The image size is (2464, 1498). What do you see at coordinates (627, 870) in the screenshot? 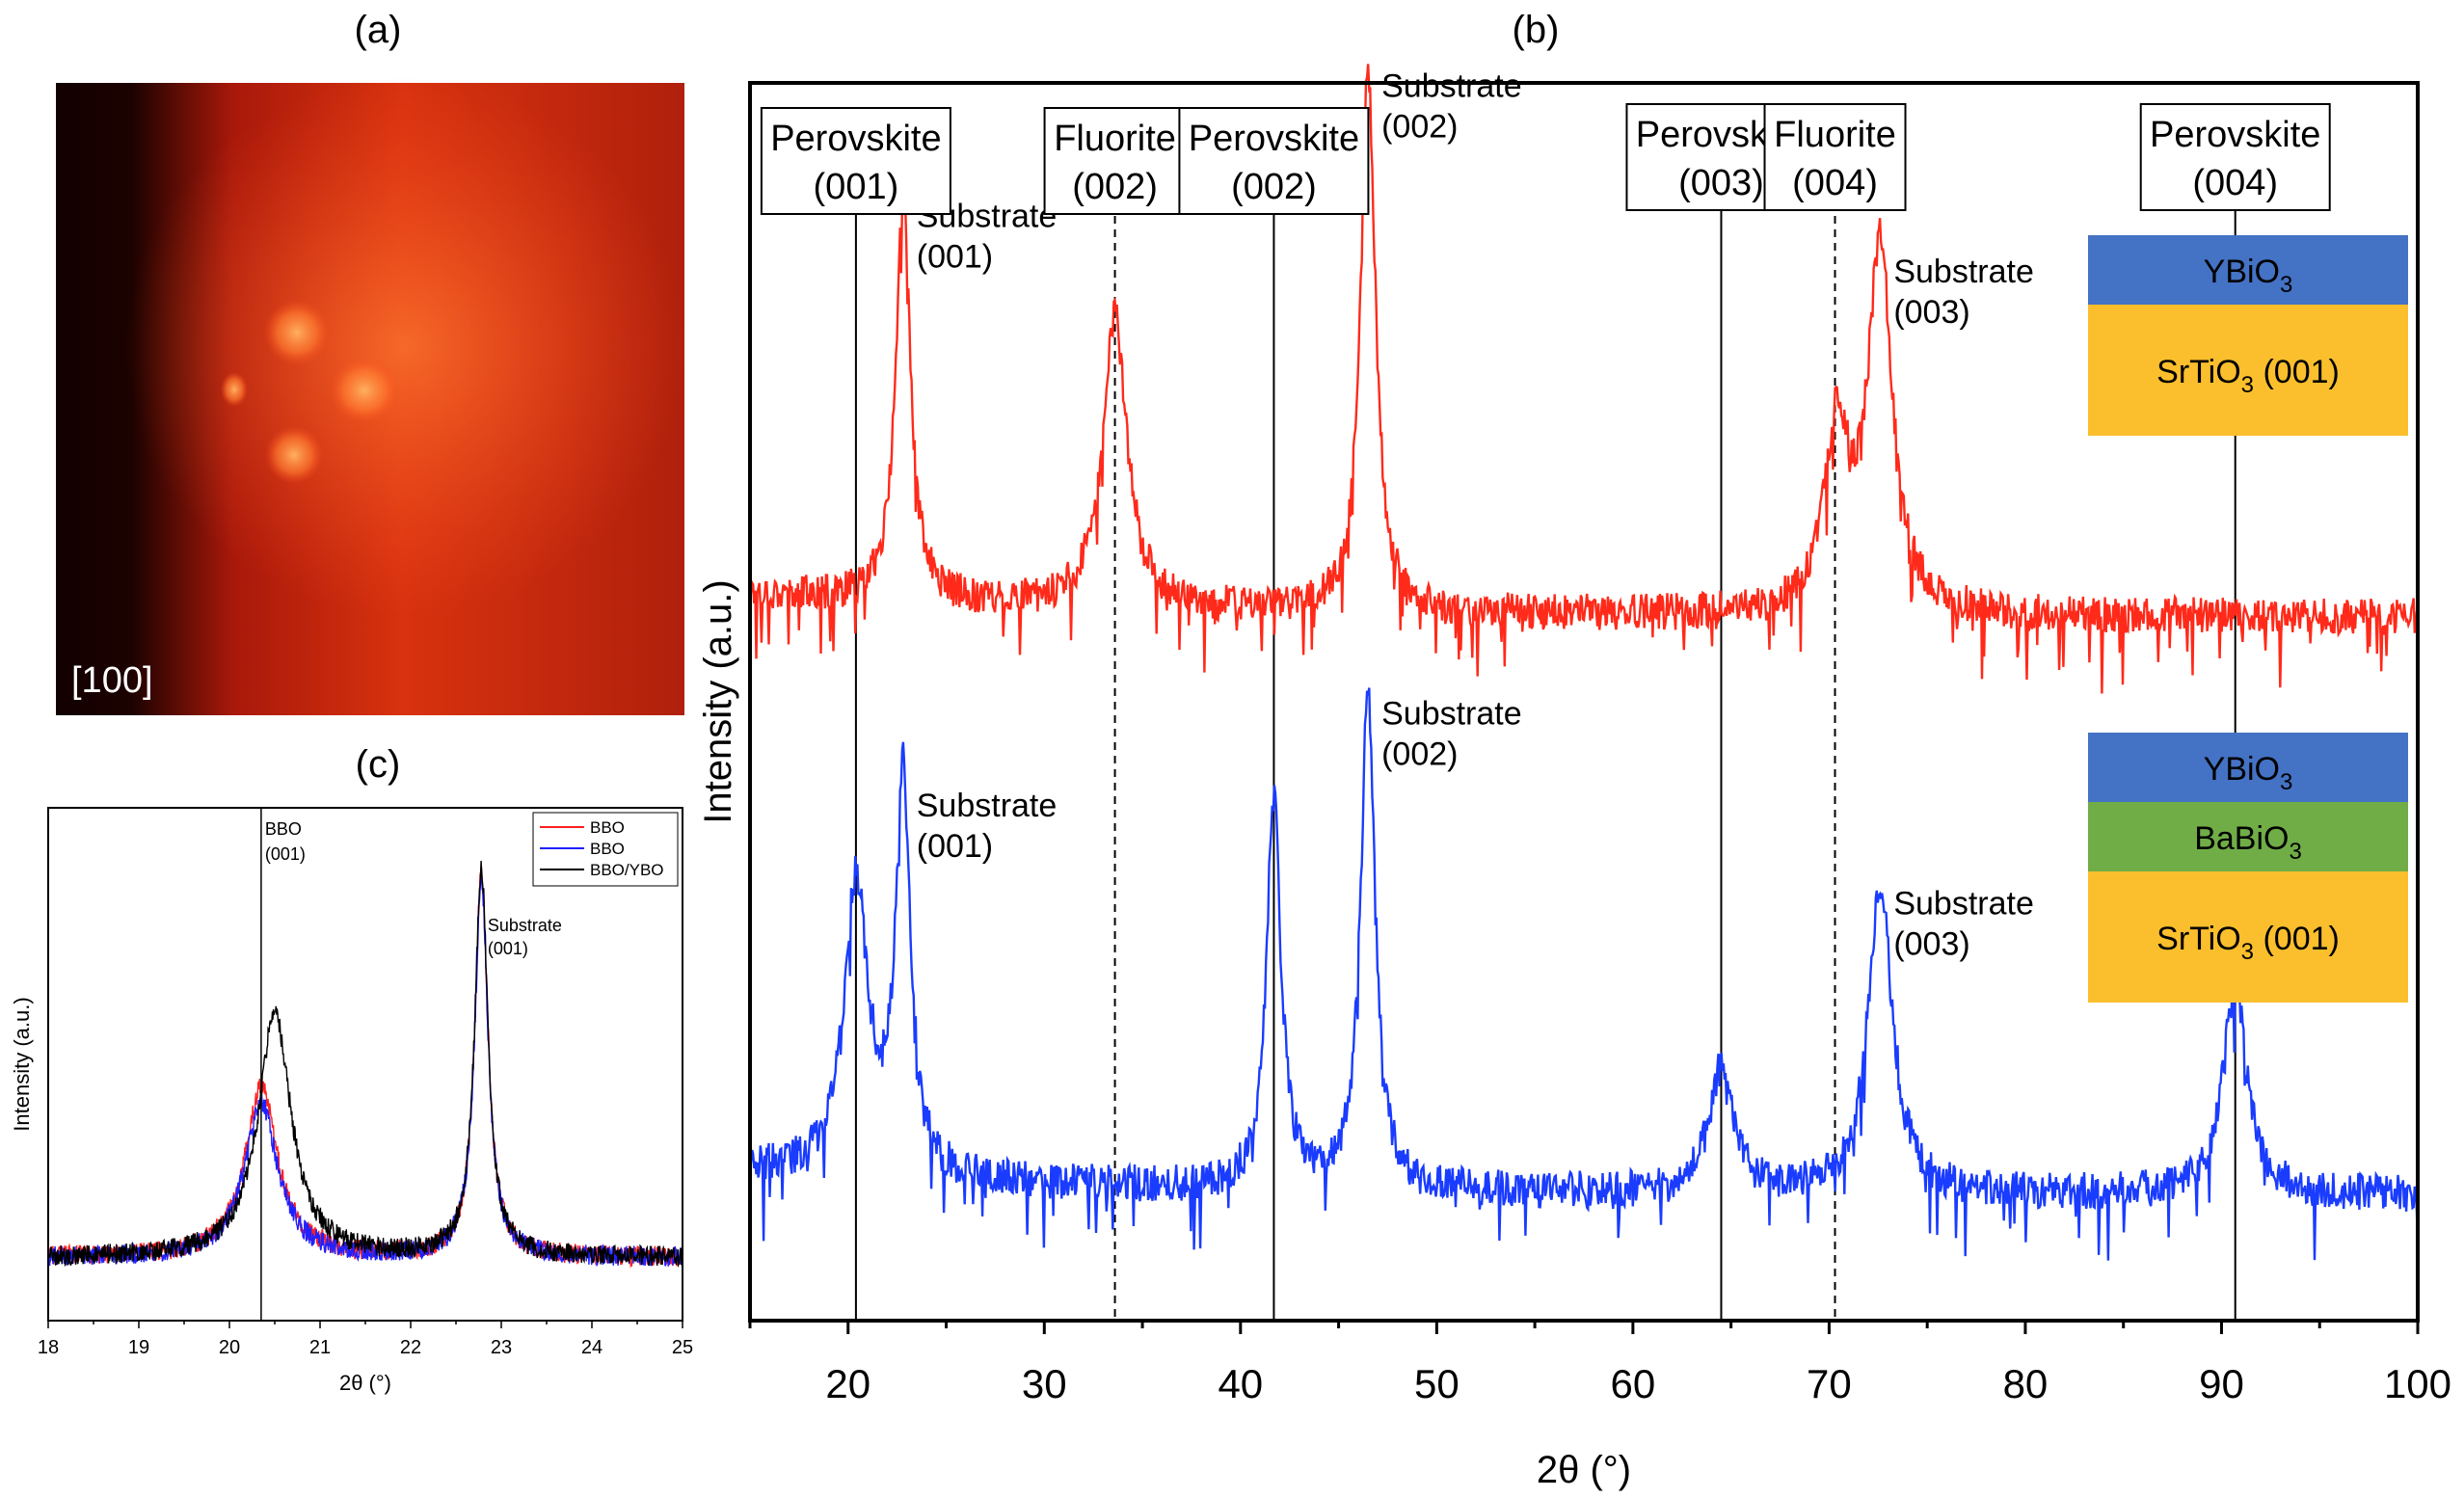
I see `legend-label: BBO/YBO` at bounding box center [627, 870].